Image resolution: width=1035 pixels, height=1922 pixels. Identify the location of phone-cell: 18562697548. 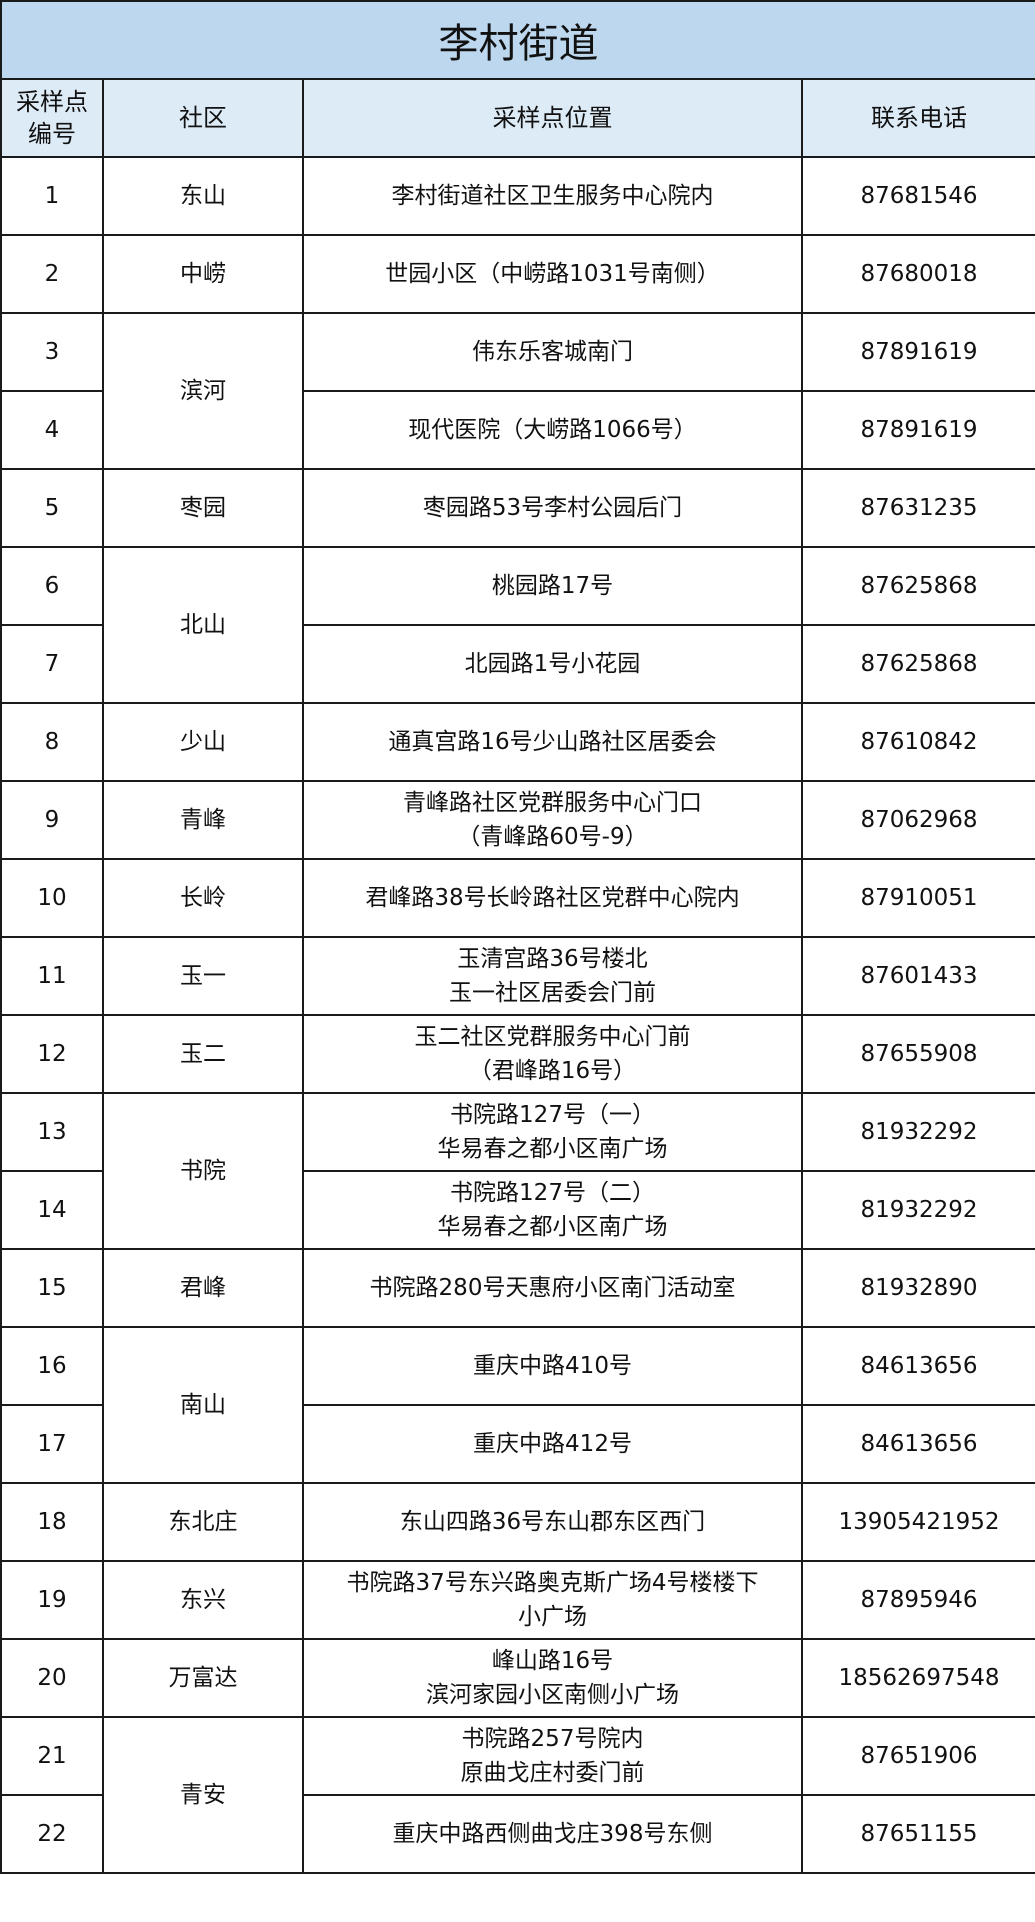
(918, 1678).